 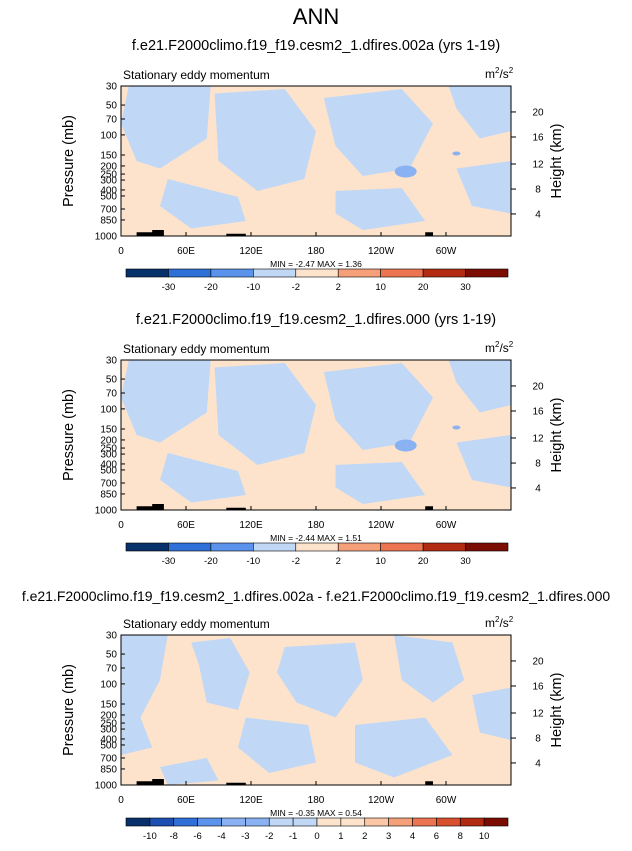 What do you see at coordinates (538, 214) in the screenshot?
I see `y2-tick-label: 4` at bounding box center [538, 214].